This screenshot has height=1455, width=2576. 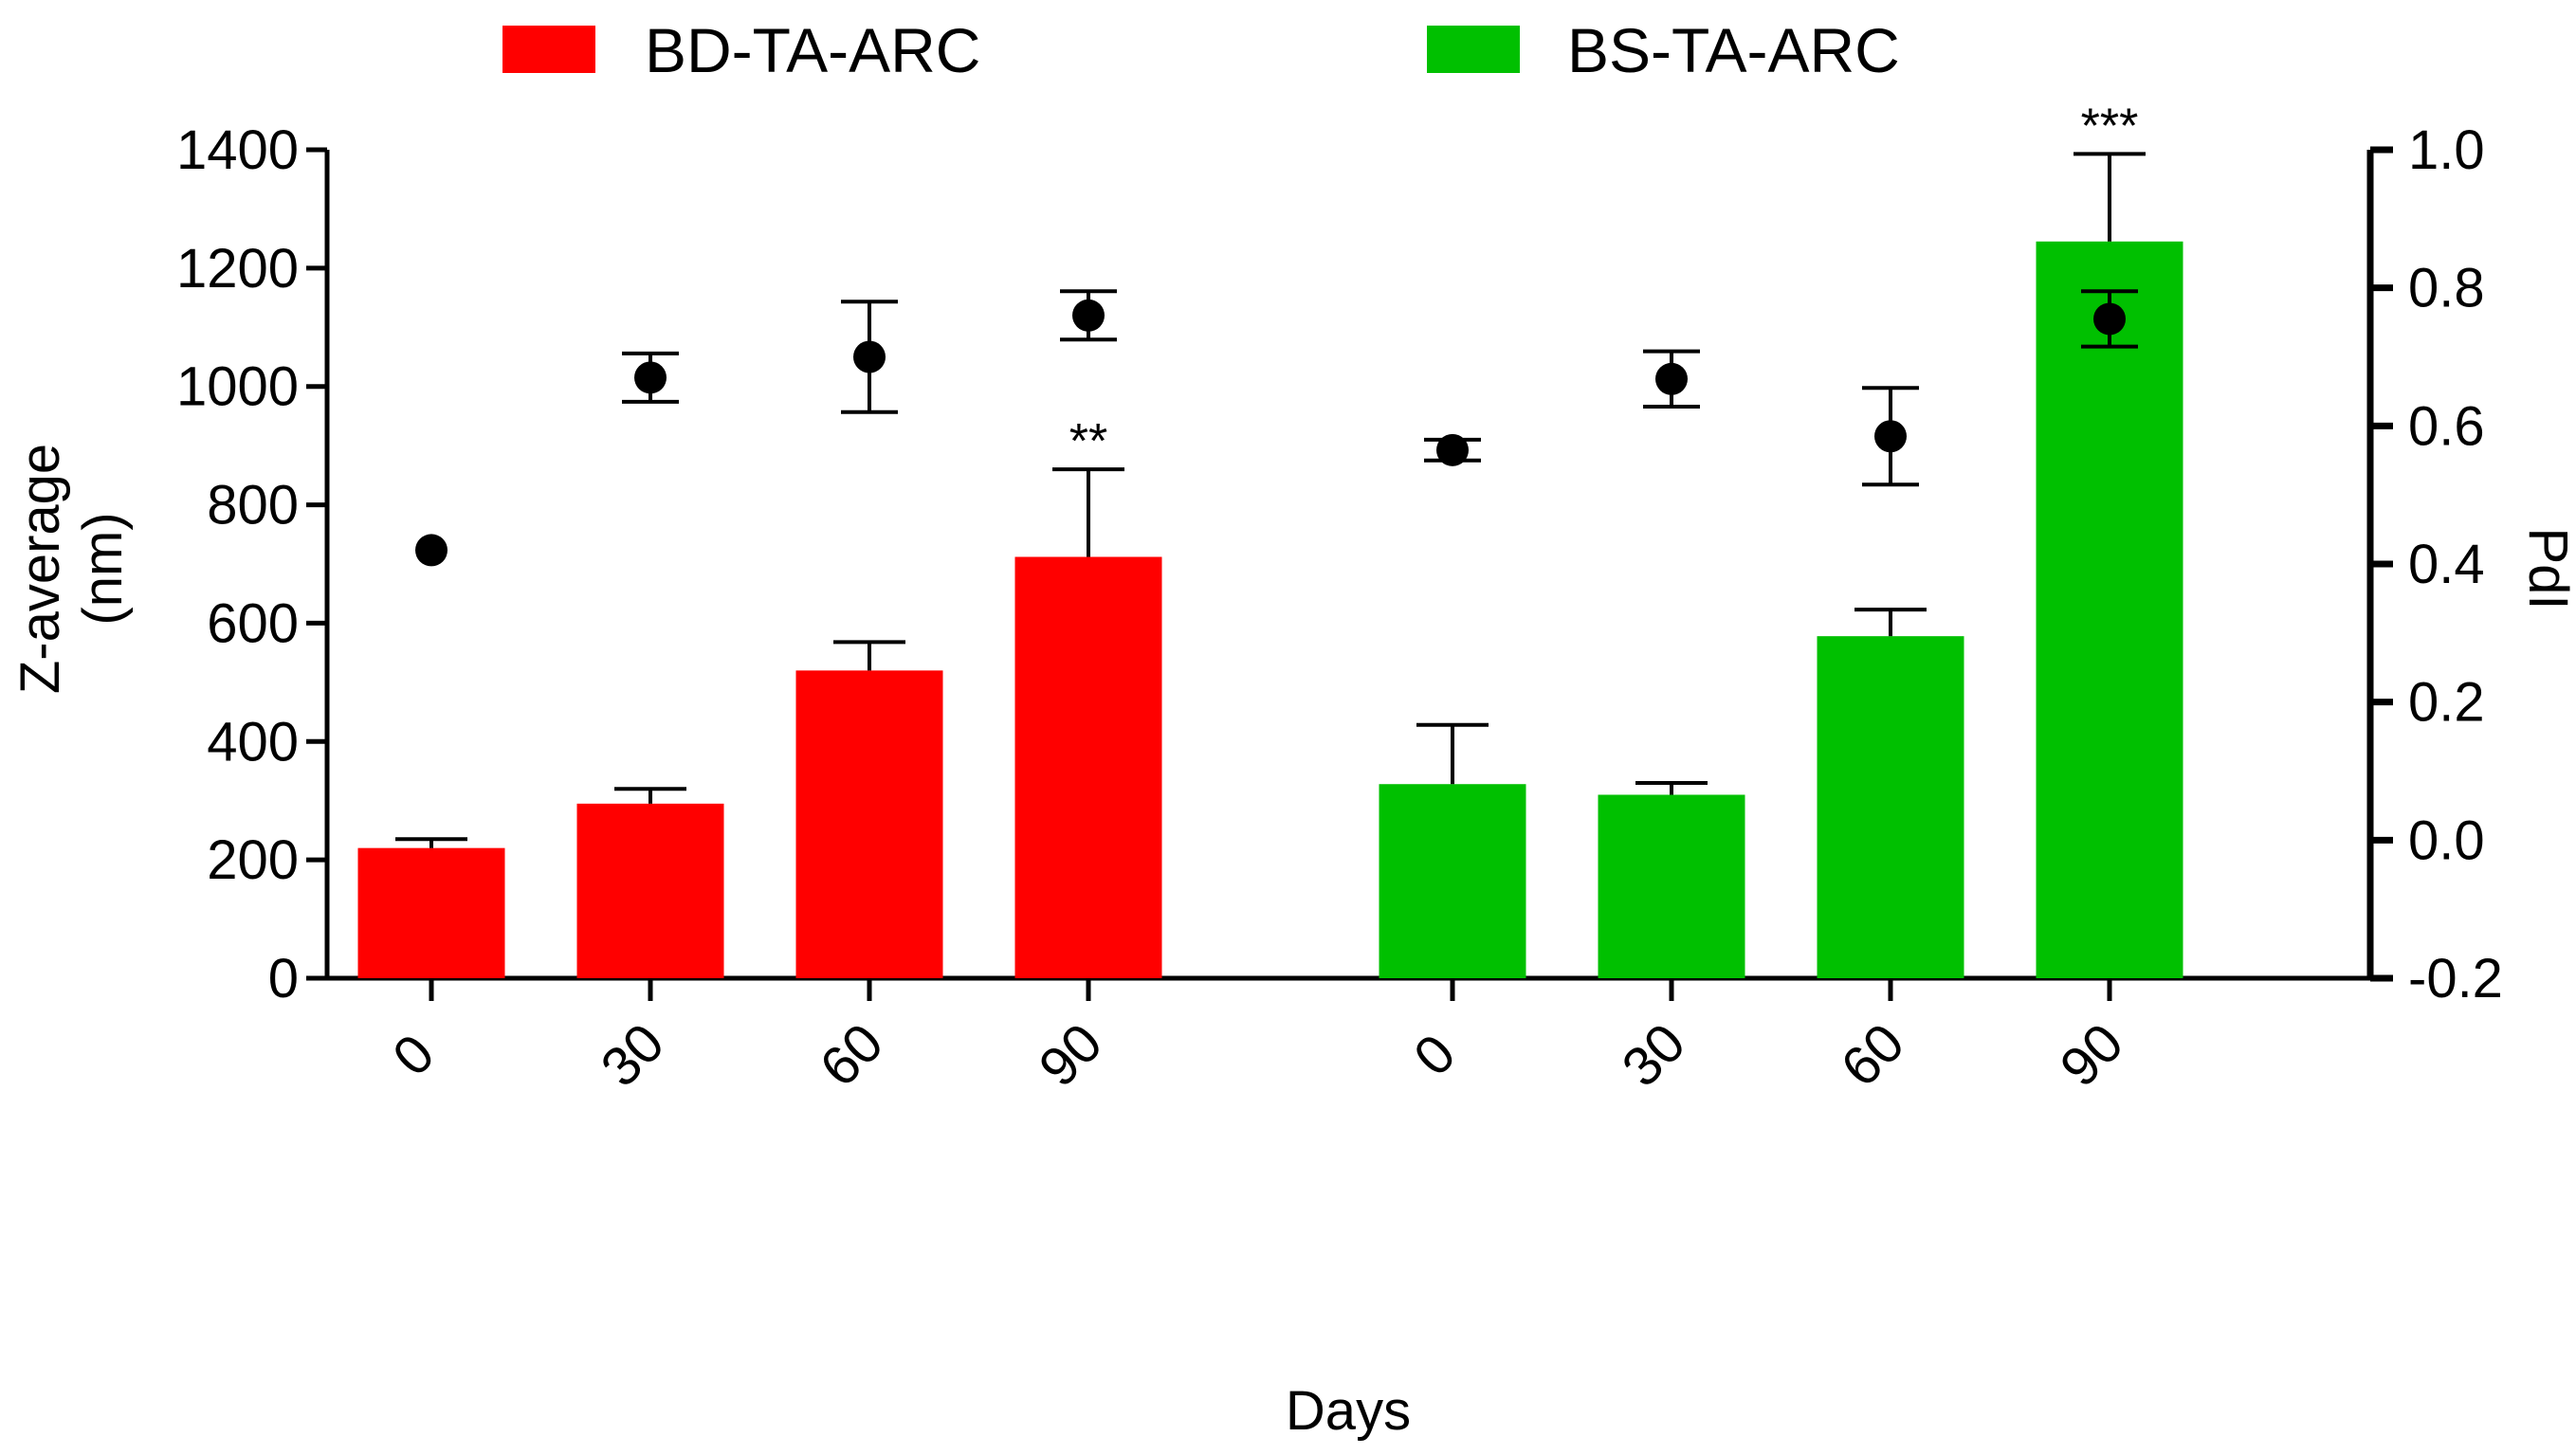 What do you see at coordinates (2455, 978) in the screenshot?
I see `y-tick-label-right: -0.2` at bounding box center [2455, 978].